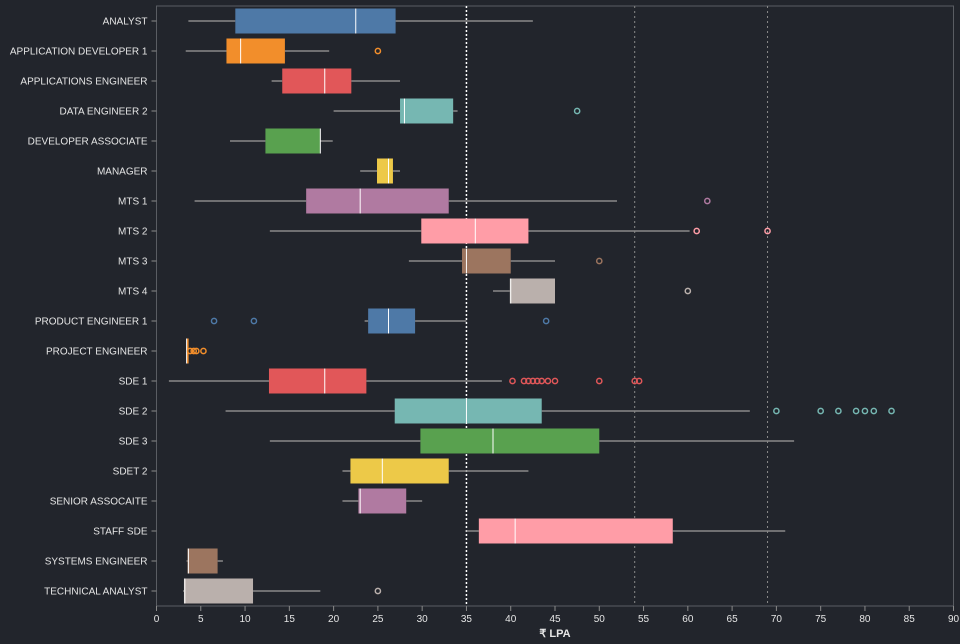 This screenshot has width=960, height=644. I want to click on category-label: DATA ENGINEER 2, so click(104, 112).